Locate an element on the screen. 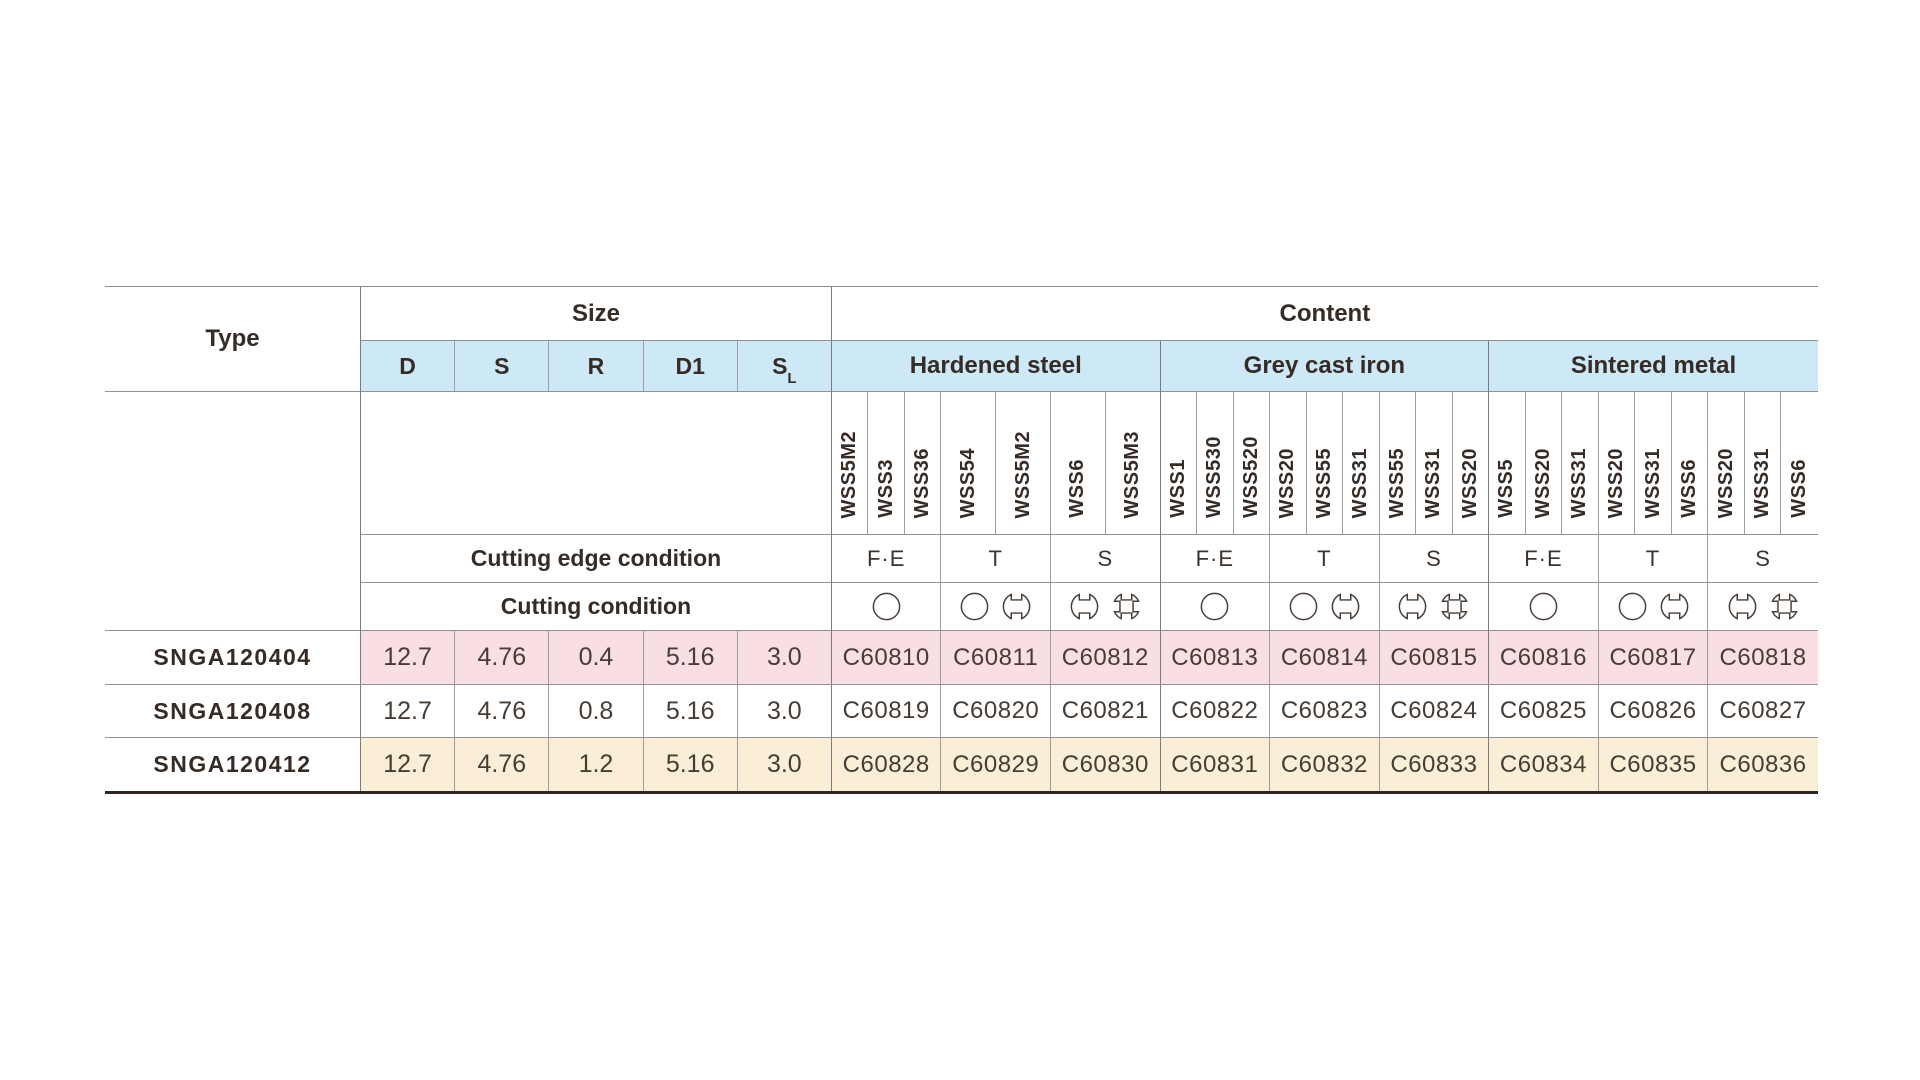  part-number-cell: C60835 is located at coordinates (1653, 764).